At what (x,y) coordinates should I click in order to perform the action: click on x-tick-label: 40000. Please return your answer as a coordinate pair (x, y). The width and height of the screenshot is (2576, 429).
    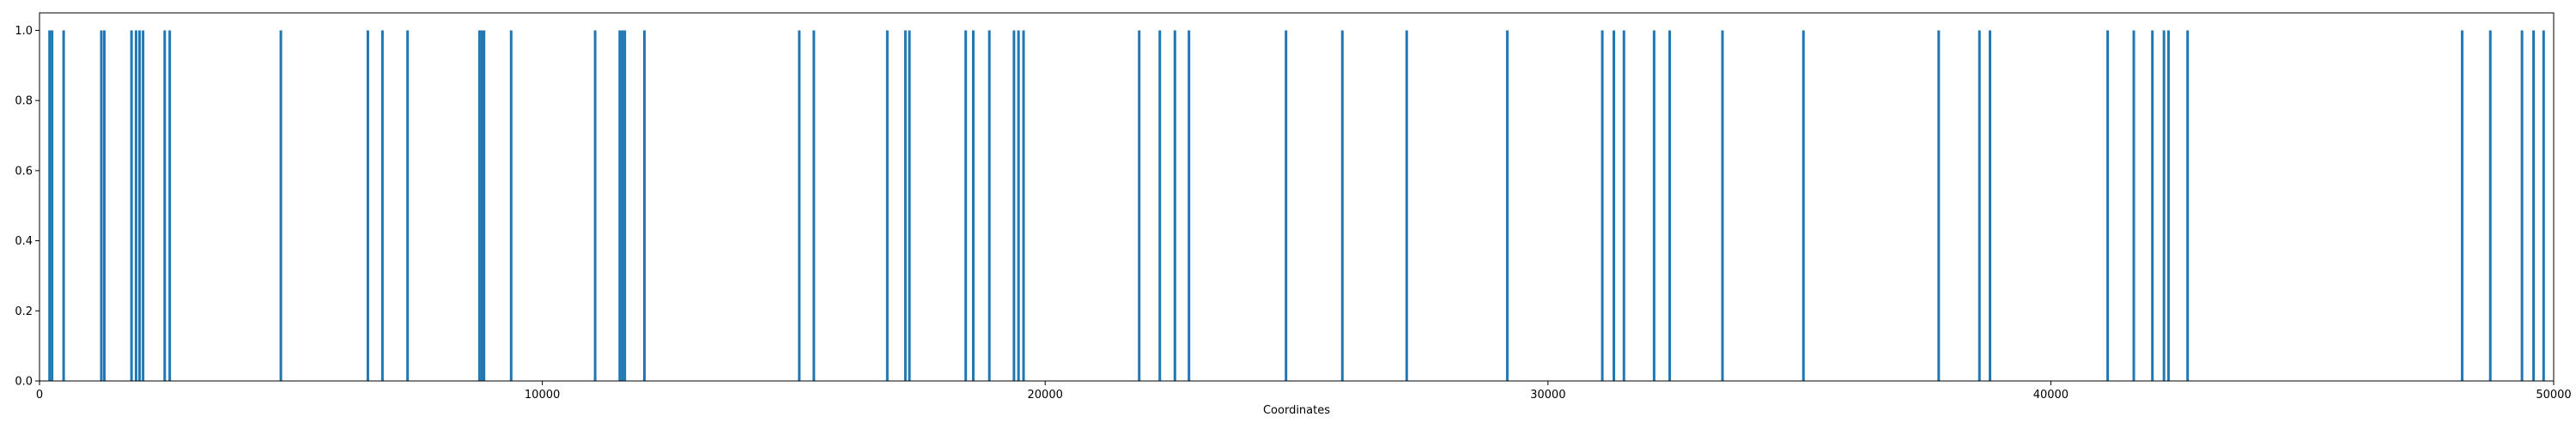
    Looking at the image, I should click on (2051, 395).